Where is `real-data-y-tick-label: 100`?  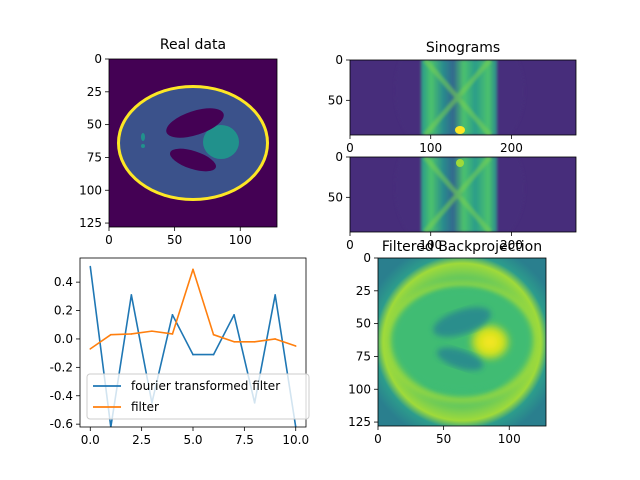 real-data-y-tick-label: 100 is located at coordinates (90, 190).